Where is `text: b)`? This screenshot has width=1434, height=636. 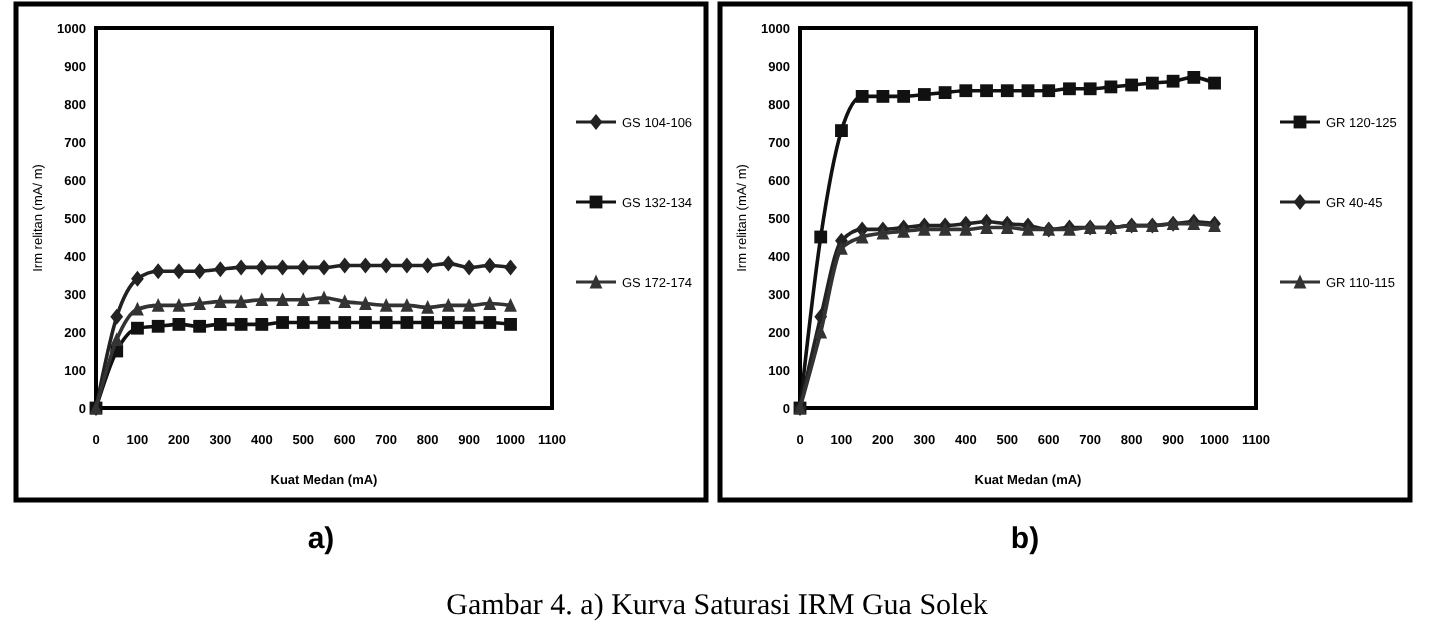 text: b) is located at coordinates (1025, 539).